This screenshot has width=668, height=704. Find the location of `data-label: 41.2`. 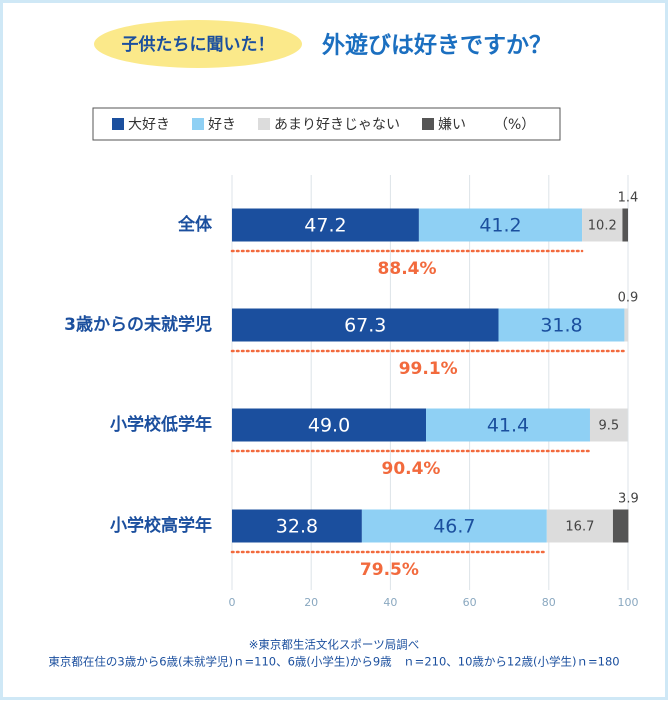

data-label: 41.2 is located at coordinates (500, 226).